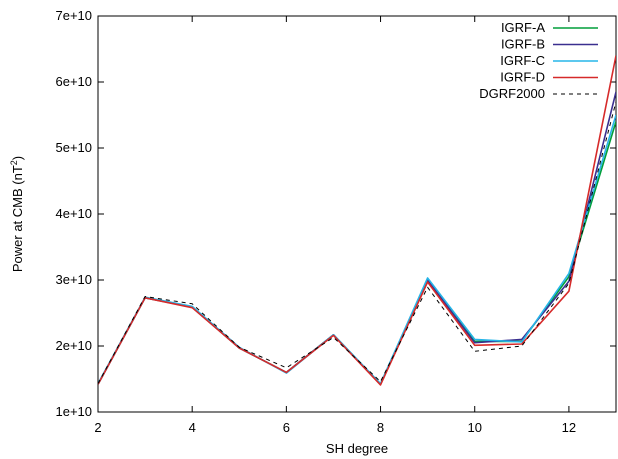 The image size is (618, 459). I want to click on y-tick-label: 5e+10, so click(73, 147).